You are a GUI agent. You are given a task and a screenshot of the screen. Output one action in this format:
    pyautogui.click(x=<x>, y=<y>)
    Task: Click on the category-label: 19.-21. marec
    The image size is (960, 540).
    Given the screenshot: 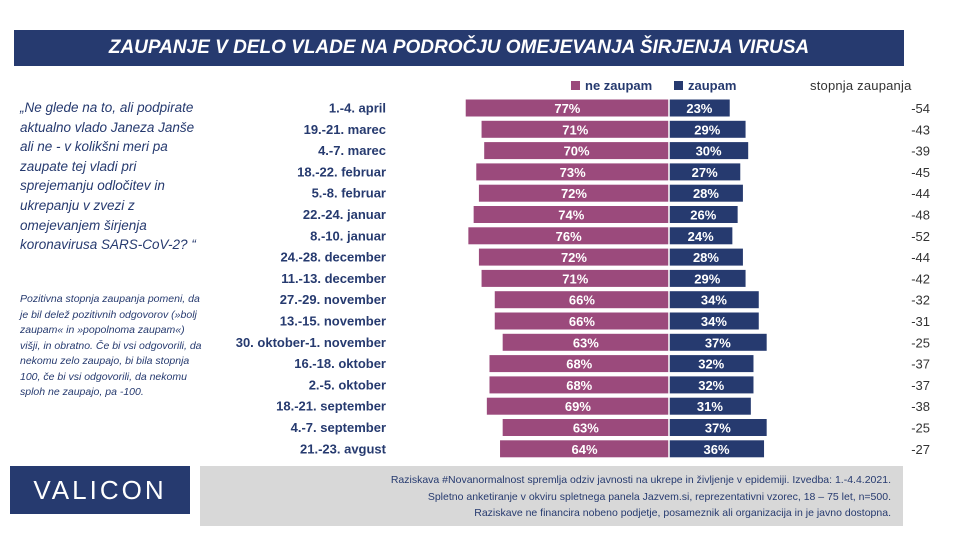 What is the action you would take?
    pyautogui.click(x=345, y=129)
    